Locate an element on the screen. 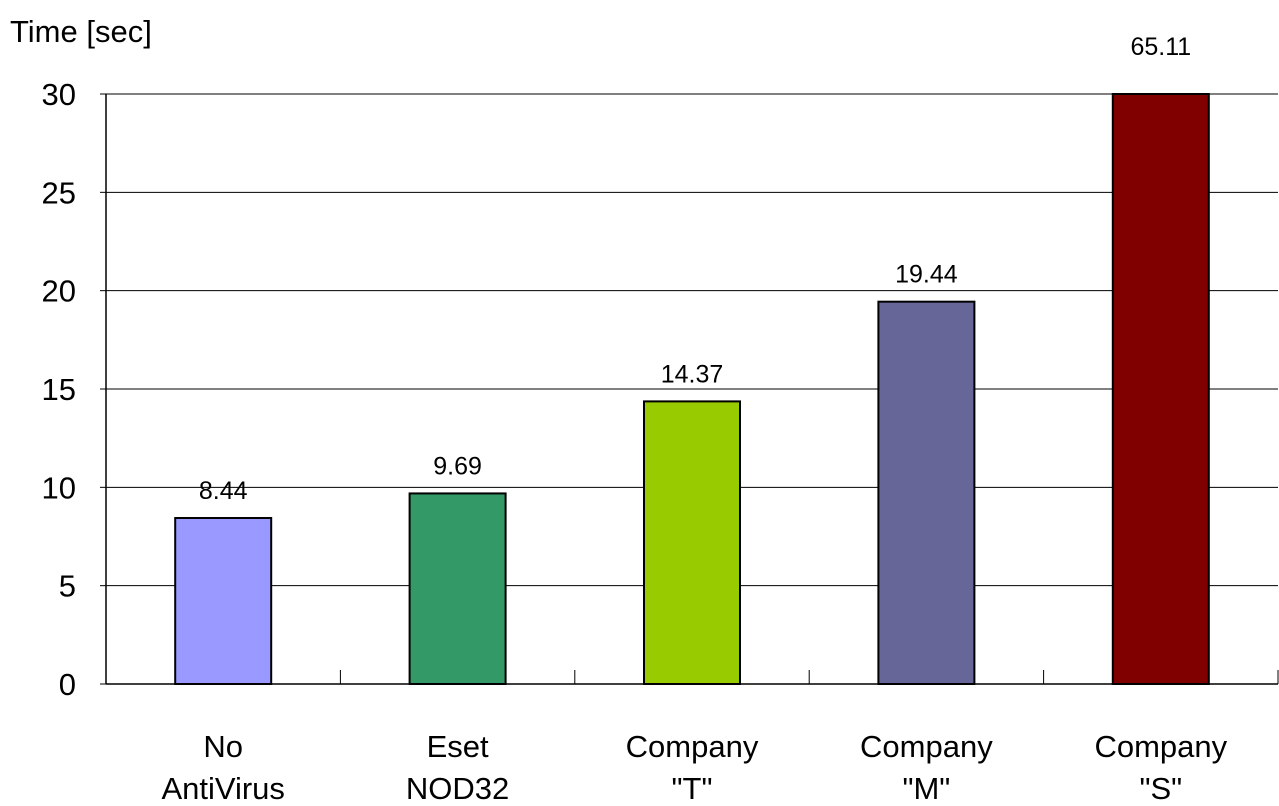 The height and width of the screenshot is (806, 1279). y-tick-labels: 0 5 10 15 20 25 30 is located at coordinates (59, 389).